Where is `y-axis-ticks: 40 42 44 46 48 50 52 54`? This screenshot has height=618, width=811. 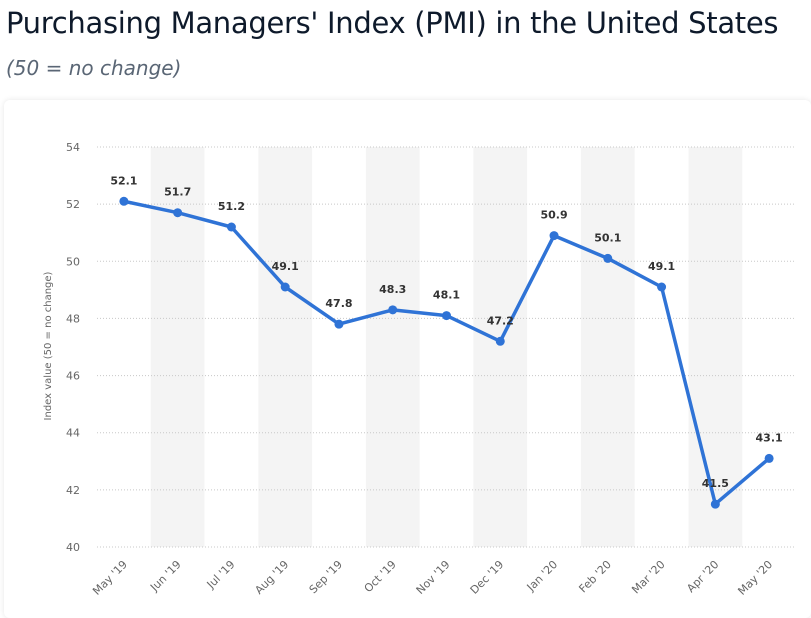
y-axis-ticks: 40 42 44 46 48 50 52 54 is located at coordinates (73, 347).